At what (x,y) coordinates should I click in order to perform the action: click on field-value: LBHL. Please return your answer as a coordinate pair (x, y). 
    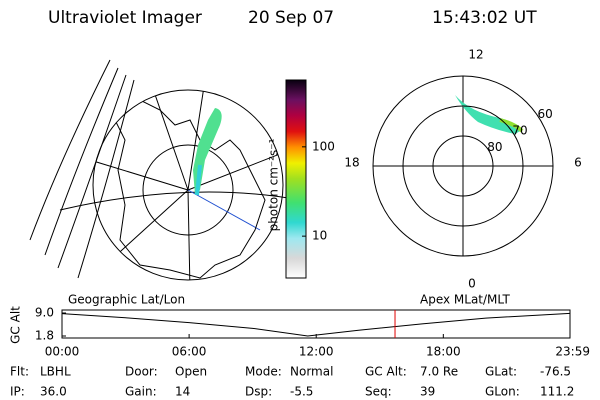
    Looking at the image, I should click on (55, 372).